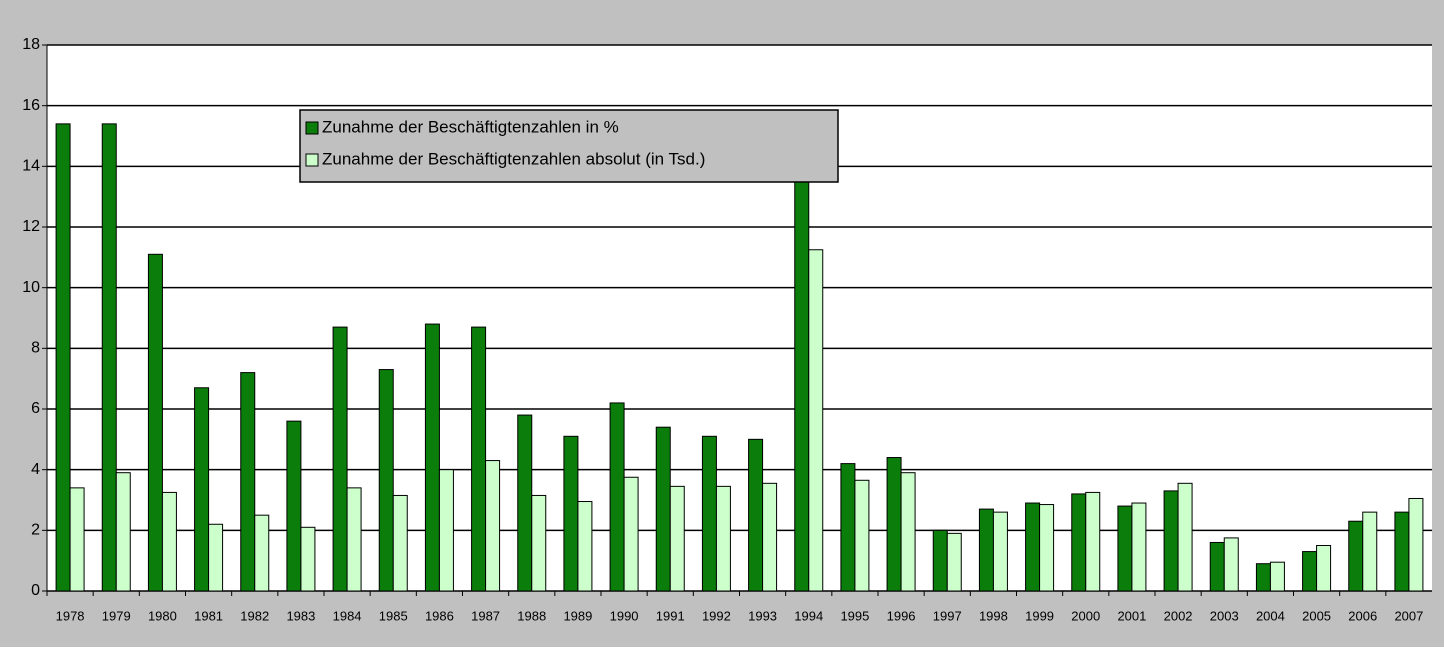  Describe the element at coordinates (470, 126) in the screenshot. I see `legend-label: Zunahme der Beschäftigtenzahlen in %` at that location.